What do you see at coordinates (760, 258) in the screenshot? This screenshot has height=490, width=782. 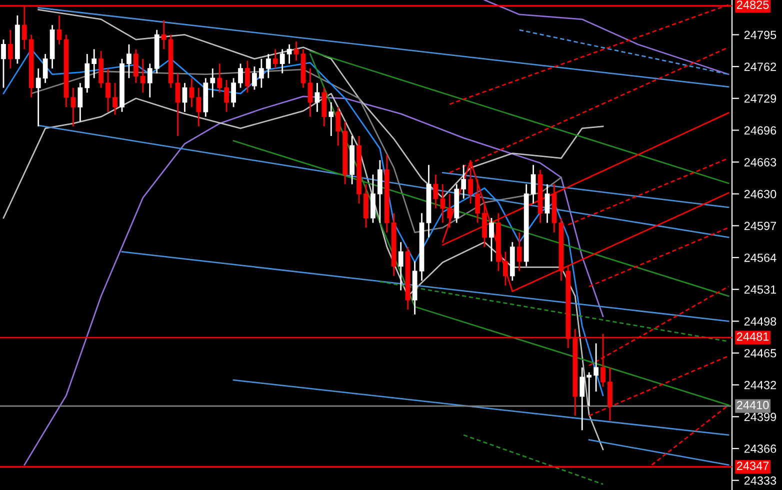 I see `y-tick-label: 24564` at bounding box center [760, 258].